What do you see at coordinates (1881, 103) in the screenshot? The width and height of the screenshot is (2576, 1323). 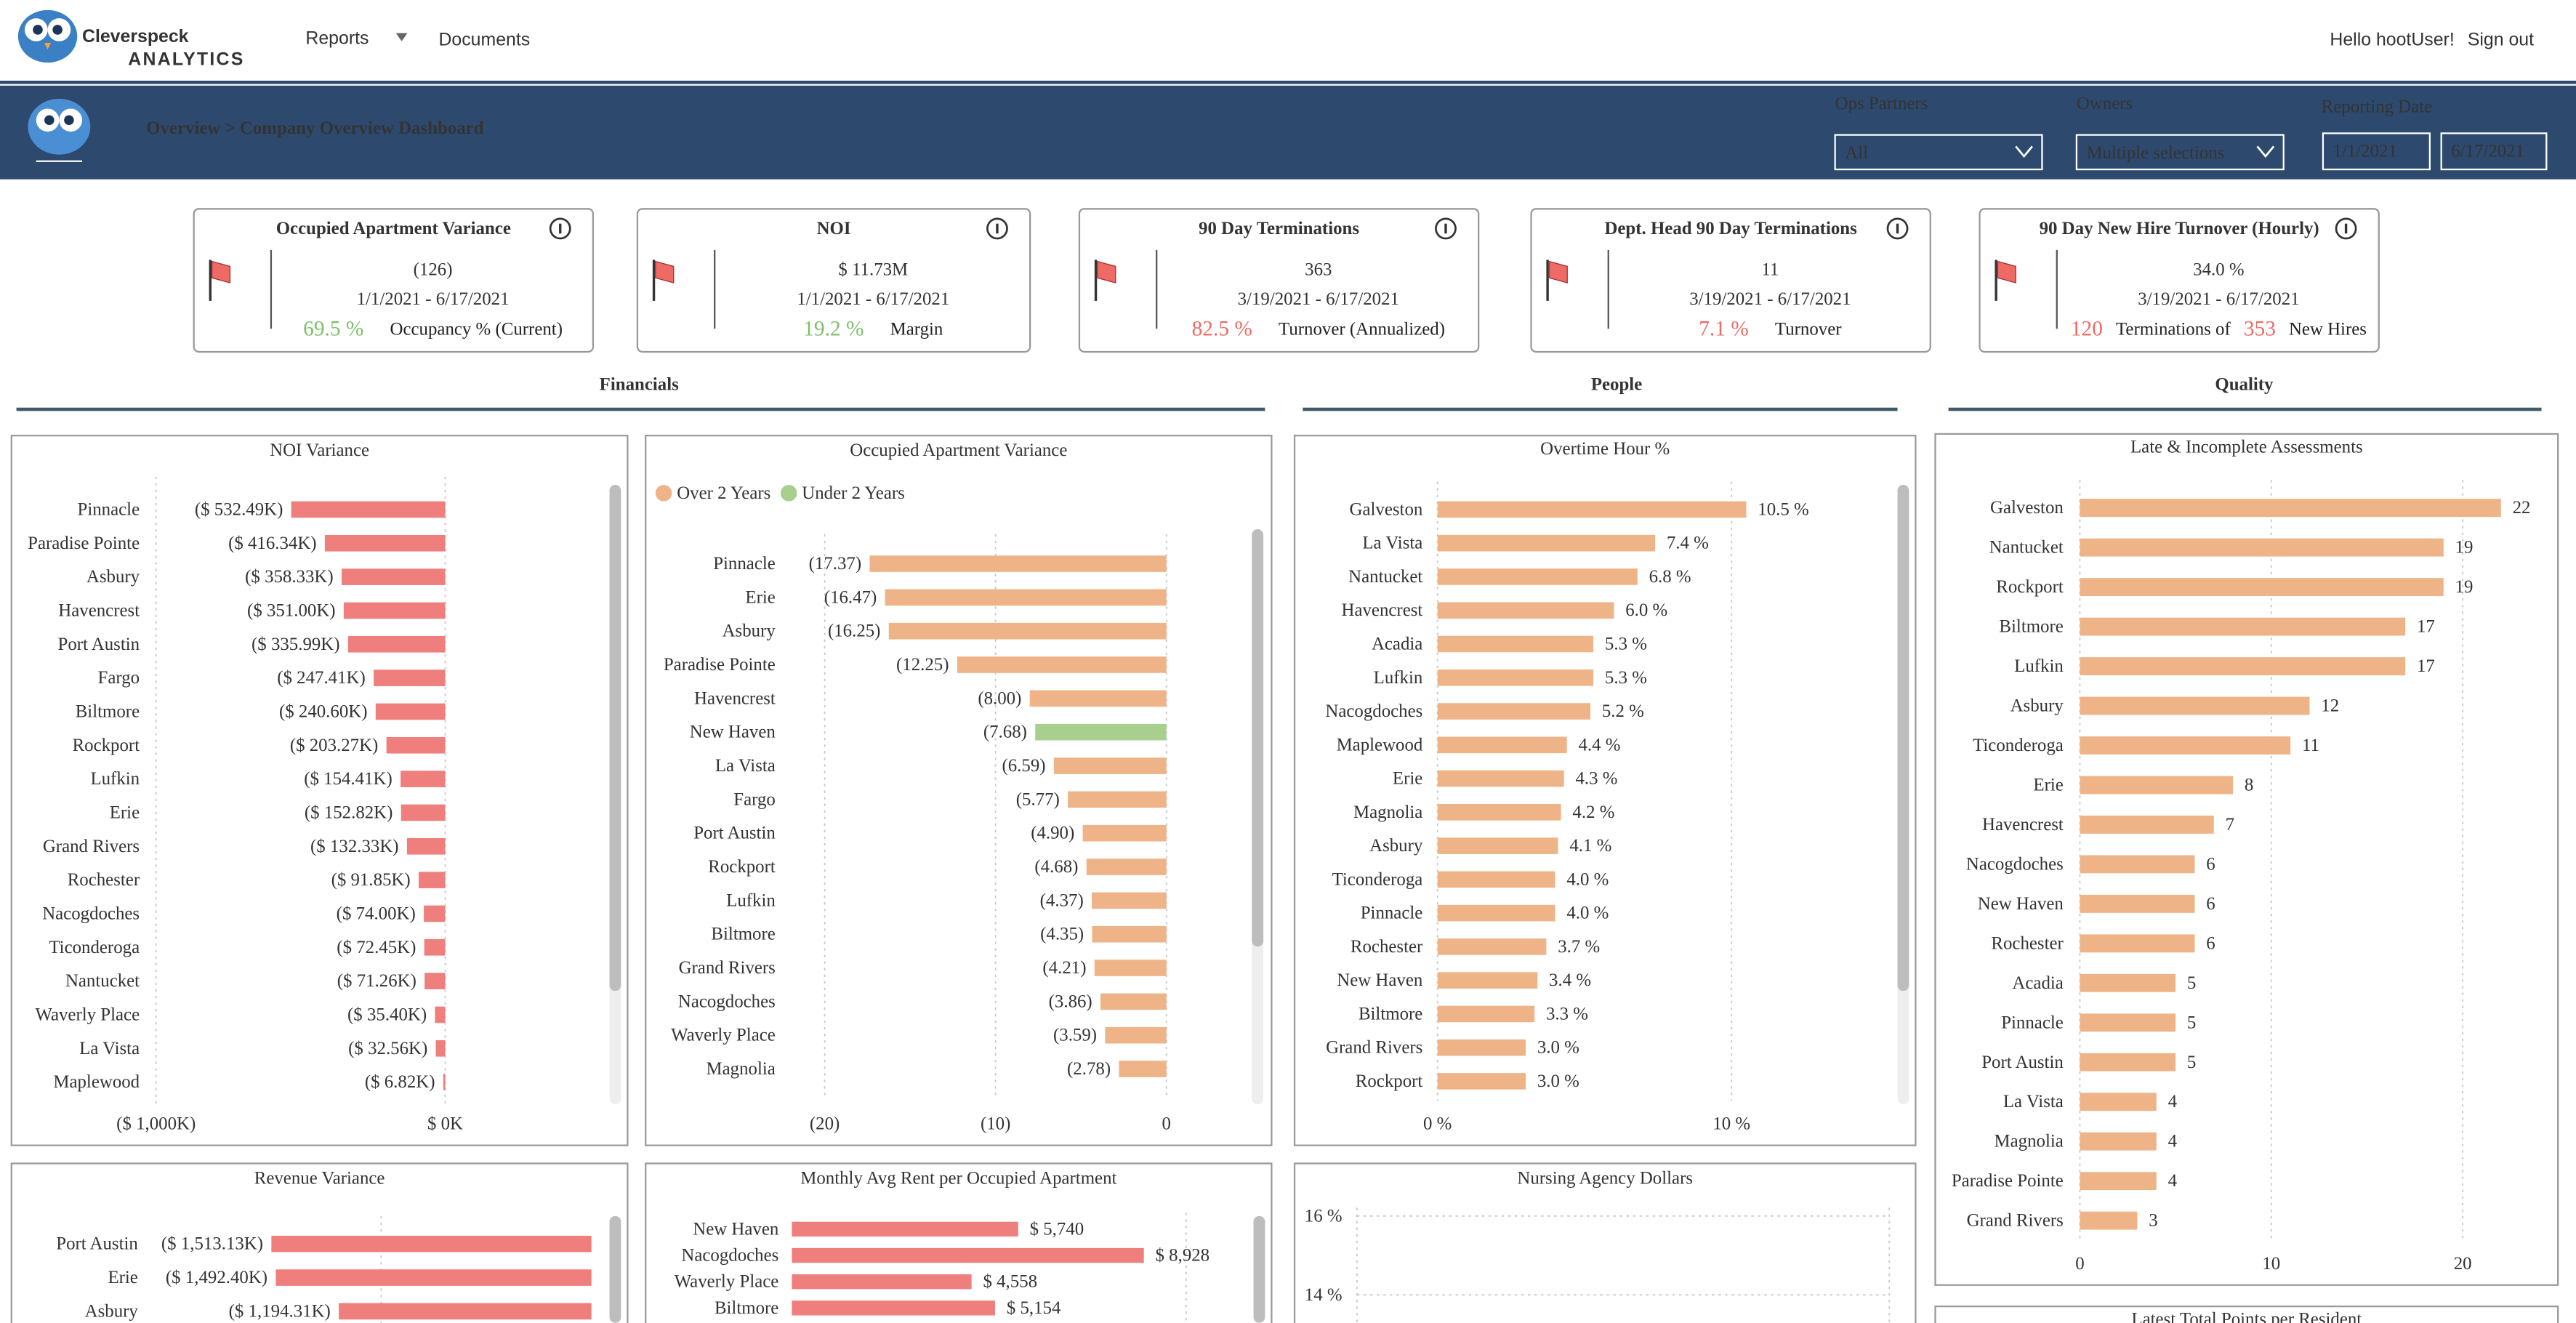 I see `filter-label: Ops Partners` at bounding box center [1881, 103].